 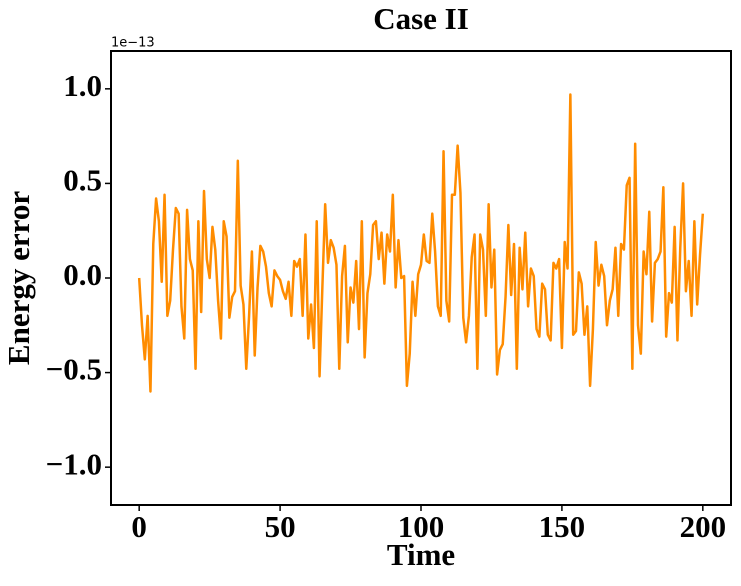 What do you see at coordinates (82, 180) in the screenshot?
I see `y-tick-label: 0.5` at bounding box center [82, 180].